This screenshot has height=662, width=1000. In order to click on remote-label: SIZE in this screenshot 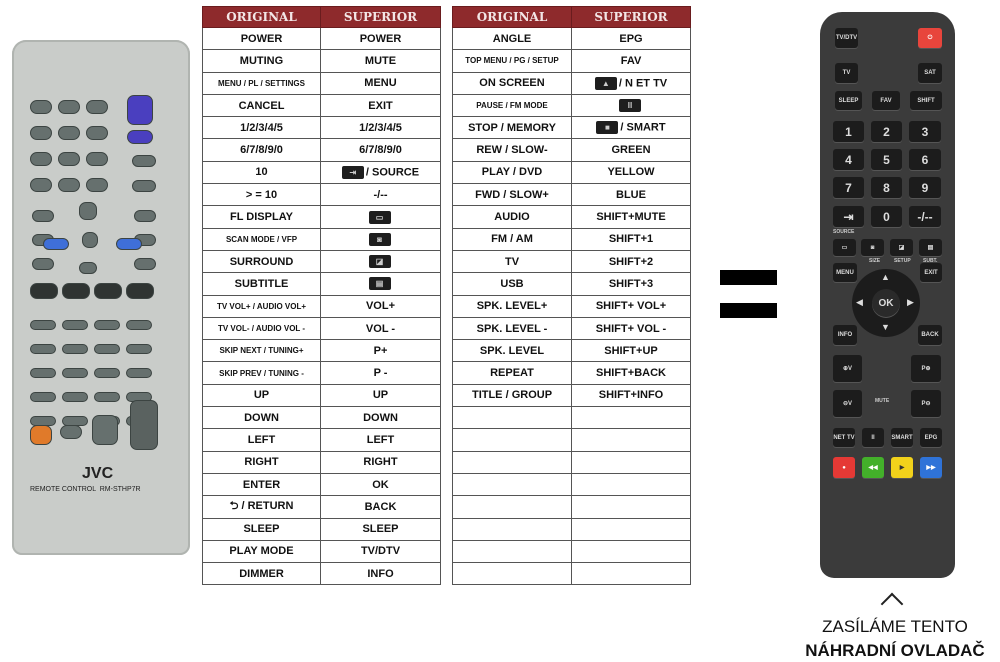, I will do `click(875, 261)`.